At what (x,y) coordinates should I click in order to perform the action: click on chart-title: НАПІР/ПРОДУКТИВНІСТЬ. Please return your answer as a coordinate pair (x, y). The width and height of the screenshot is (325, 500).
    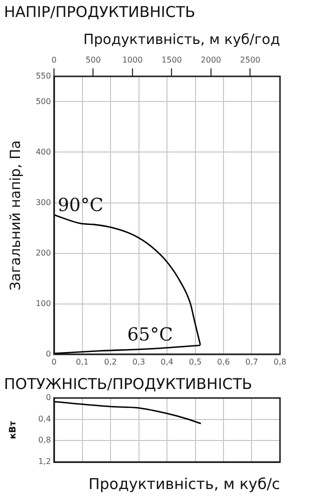
    Looking at the image, I should click on (100, 11).